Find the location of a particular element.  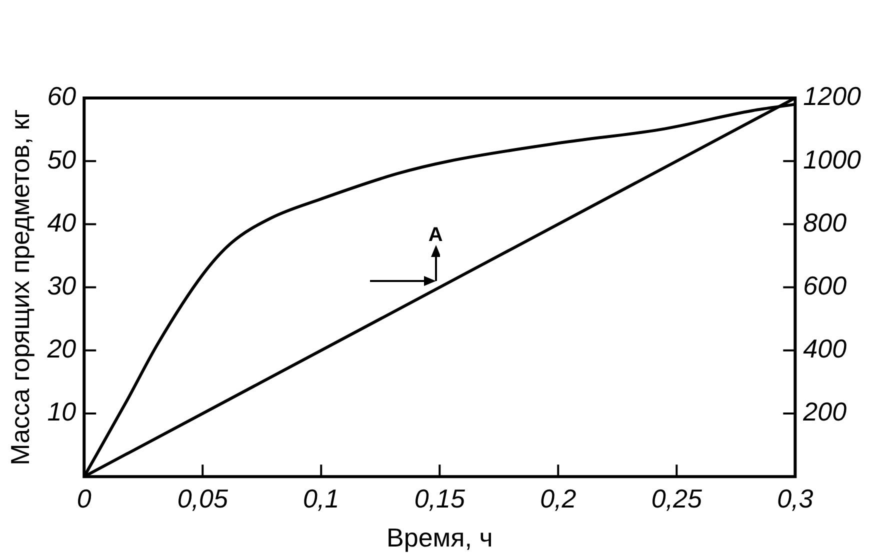

y2-tick-label: 600 is located at coordinates (825, 285).